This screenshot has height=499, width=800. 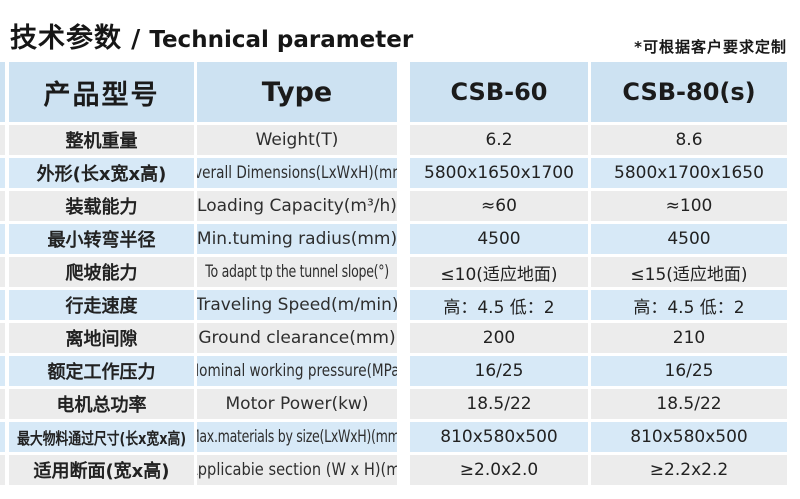 What do you see at coordinates (101, 338) in the screenshot?
I see `param-name-cn: 离地间隙` at bounding box center [101, 338].